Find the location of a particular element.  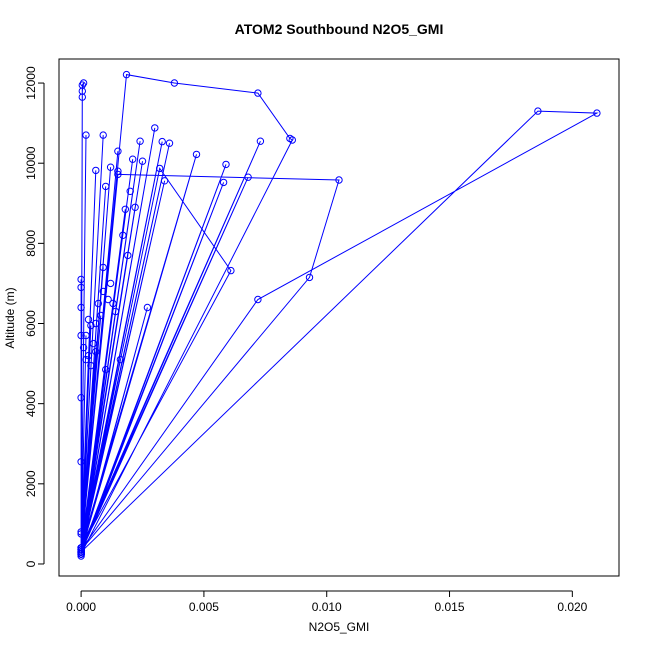

x-tick-label: 0.020 is located at coordinates (572, 607).